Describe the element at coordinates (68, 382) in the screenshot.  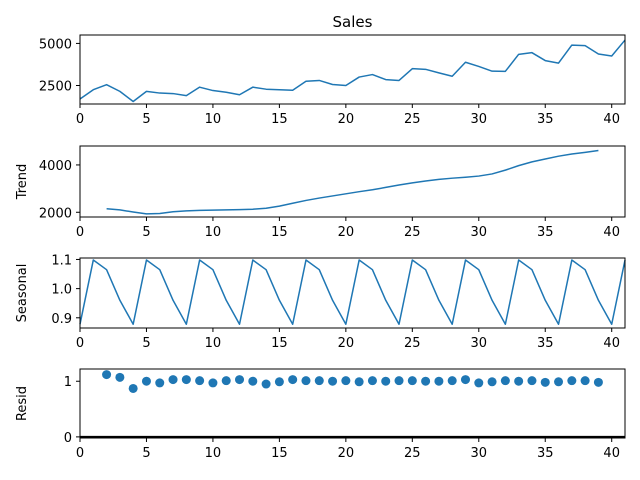
I see `y-tick-label: 1` at that location.